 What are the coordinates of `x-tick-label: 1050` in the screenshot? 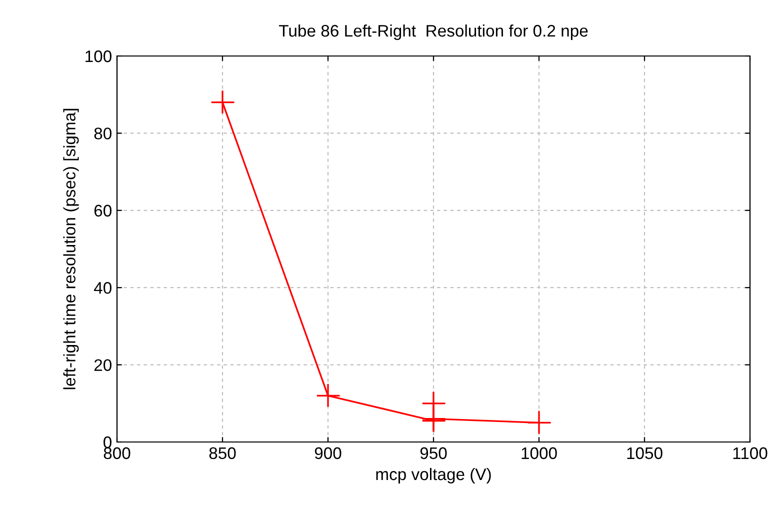 It's located at (644, 453).